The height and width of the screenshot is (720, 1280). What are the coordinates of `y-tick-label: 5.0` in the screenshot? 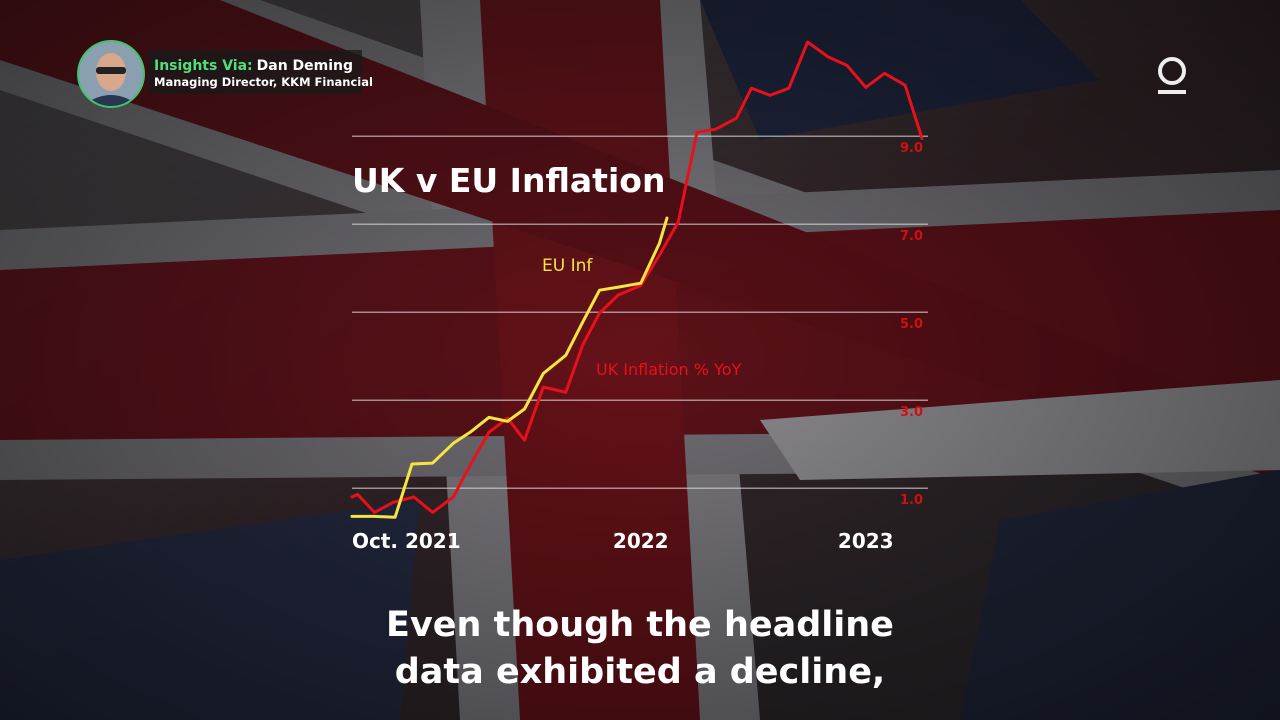 It's located at (911, 324).